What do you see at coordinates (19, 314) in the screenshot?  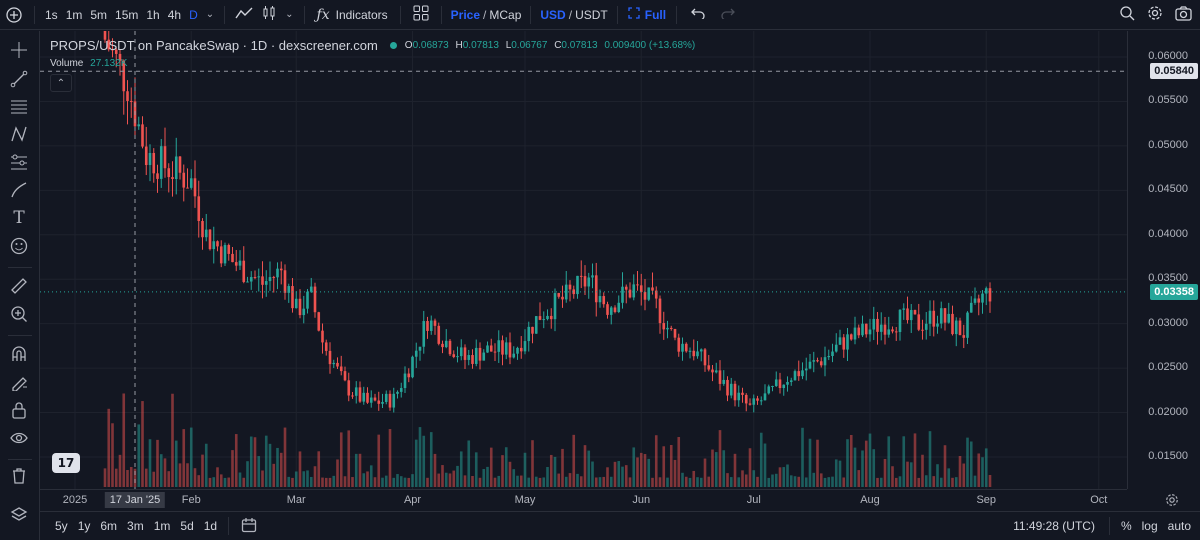 I see `zoom-in-icon` at bounding box center [19, 314].